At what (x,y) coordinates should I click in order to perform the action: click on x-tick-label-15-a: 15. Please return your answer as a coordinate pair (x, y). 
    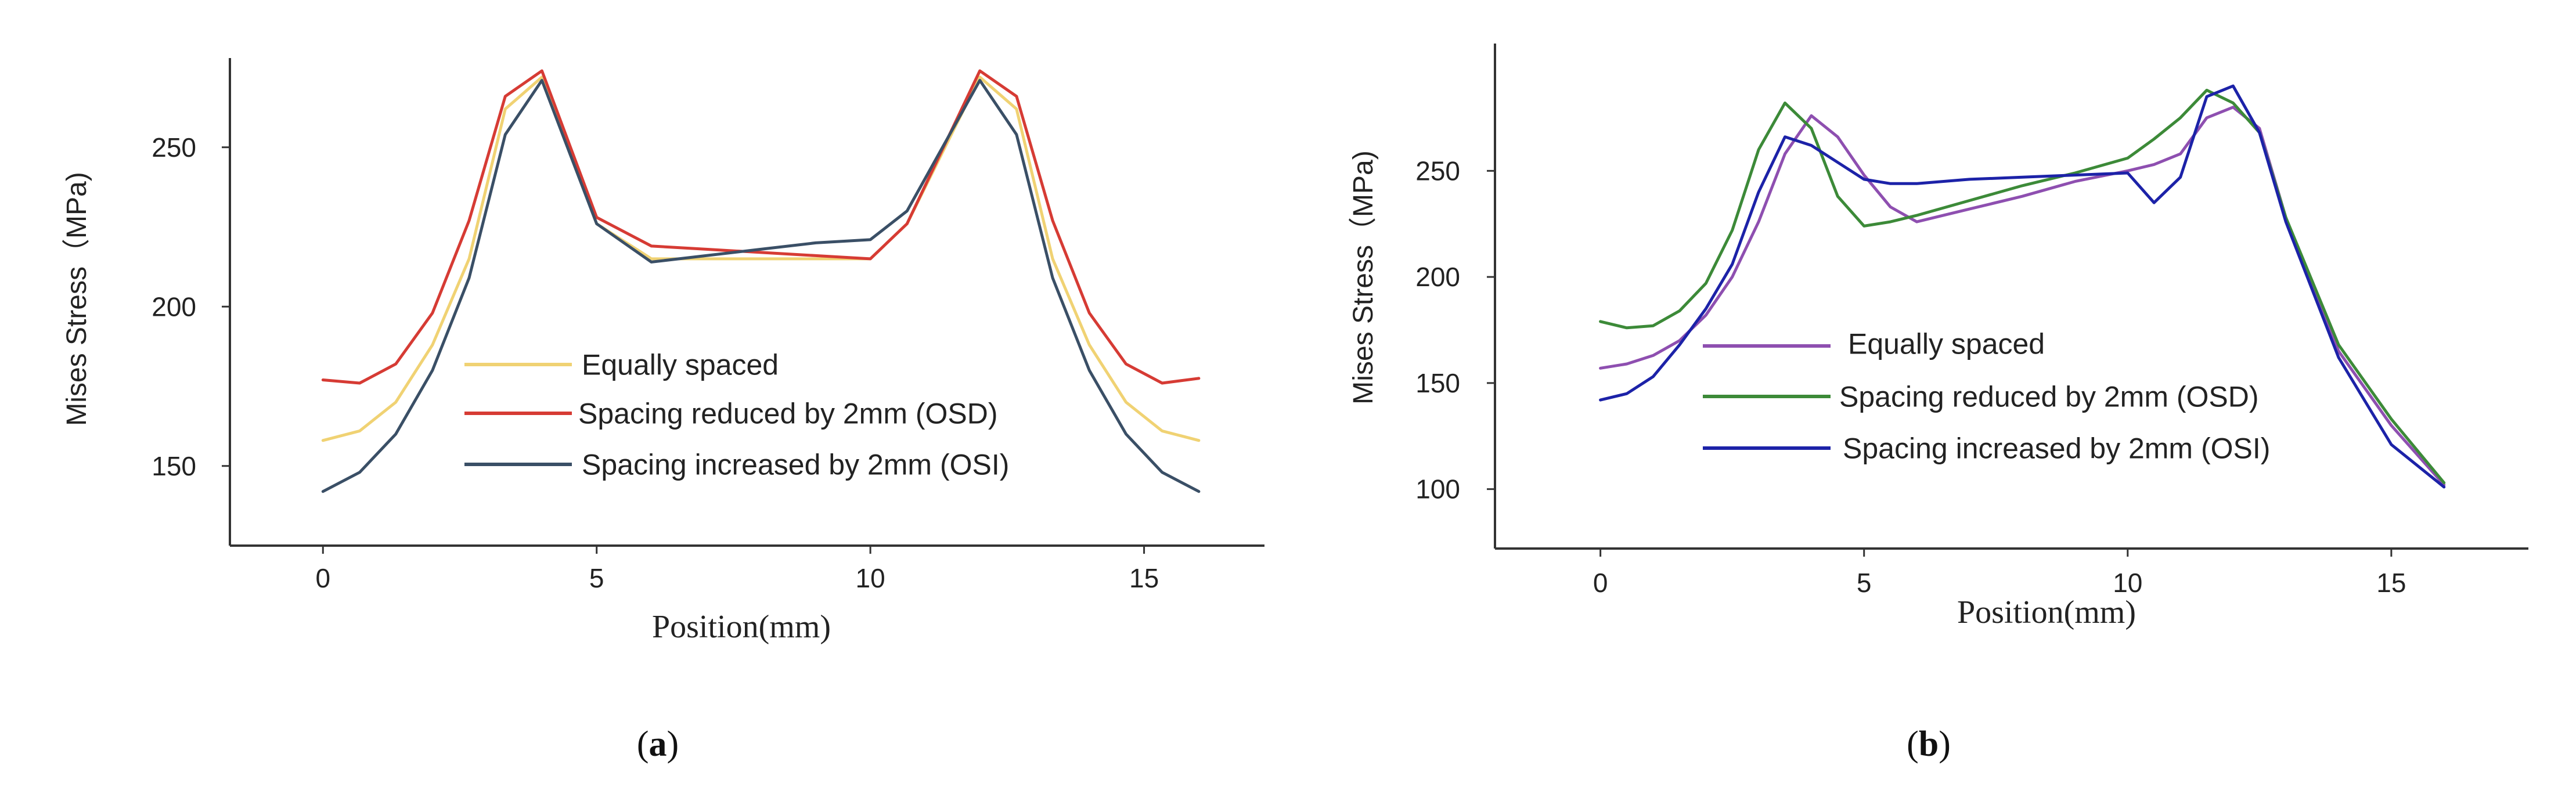
    Looking at the image, I should click on (1144, 578).